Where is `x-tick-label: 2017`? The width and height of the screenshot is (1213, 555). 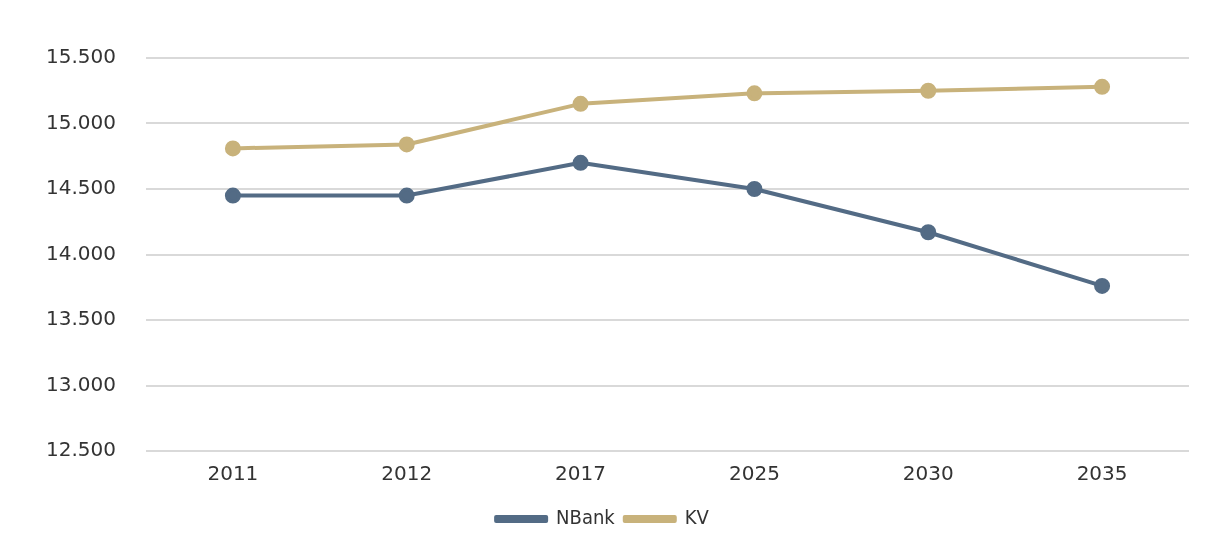 x-tick-label: 2017 is located at coordinates (581, 473).